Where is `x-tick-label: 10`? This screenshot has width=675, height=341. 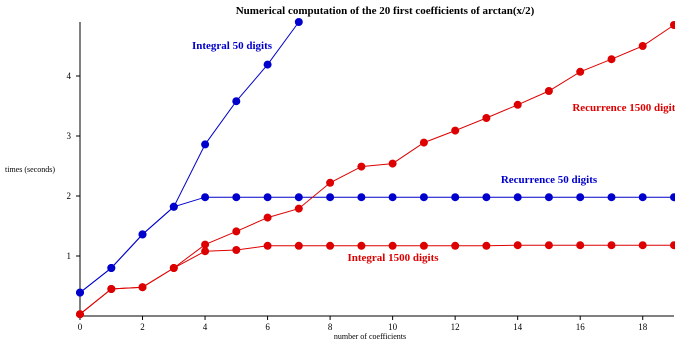 x-tick-label: 10 is located at coordinates (393, 327).